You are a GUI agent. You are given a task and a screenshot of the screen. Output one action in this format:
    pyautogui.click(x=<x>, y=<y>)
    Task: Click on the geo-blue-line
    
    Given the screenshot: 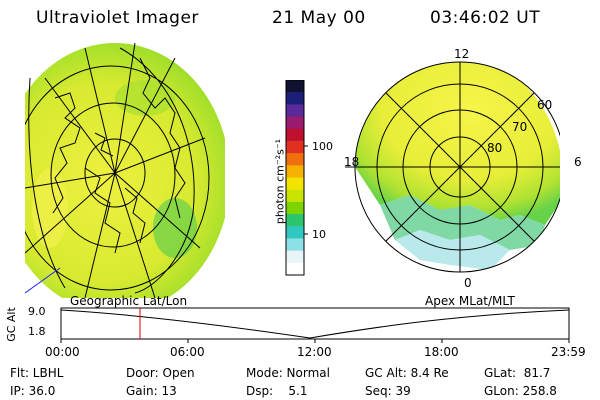 What is the action you would take?
    pyautogui.click(x=43, y=280)
    